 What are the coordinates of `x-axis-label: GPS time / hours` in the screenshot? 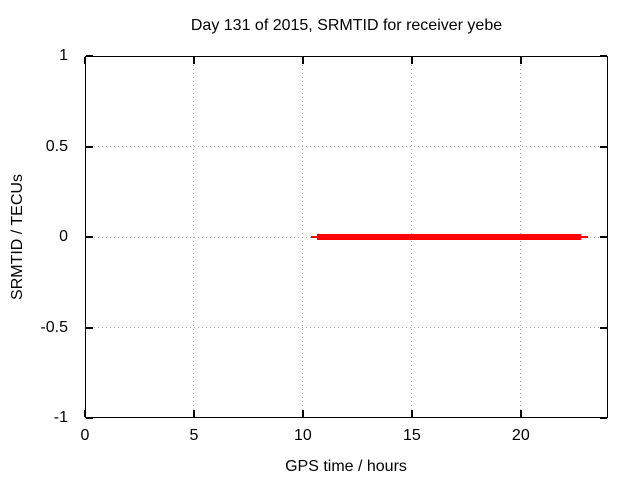 It's located at (346, 466).